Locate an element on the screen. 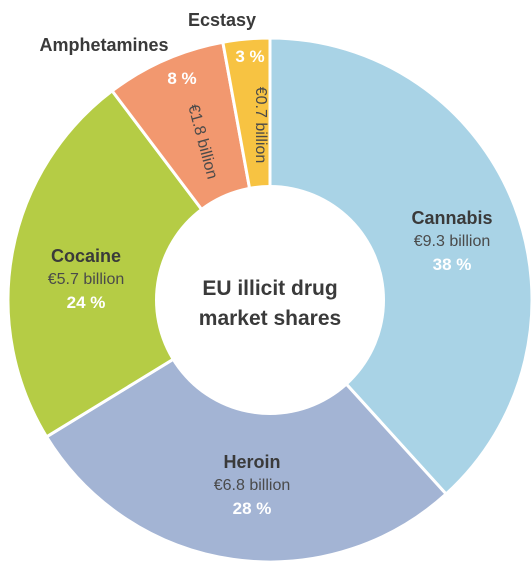  slice-label-amphetamines-percent: 8 % is located at coordinates (181, 78).